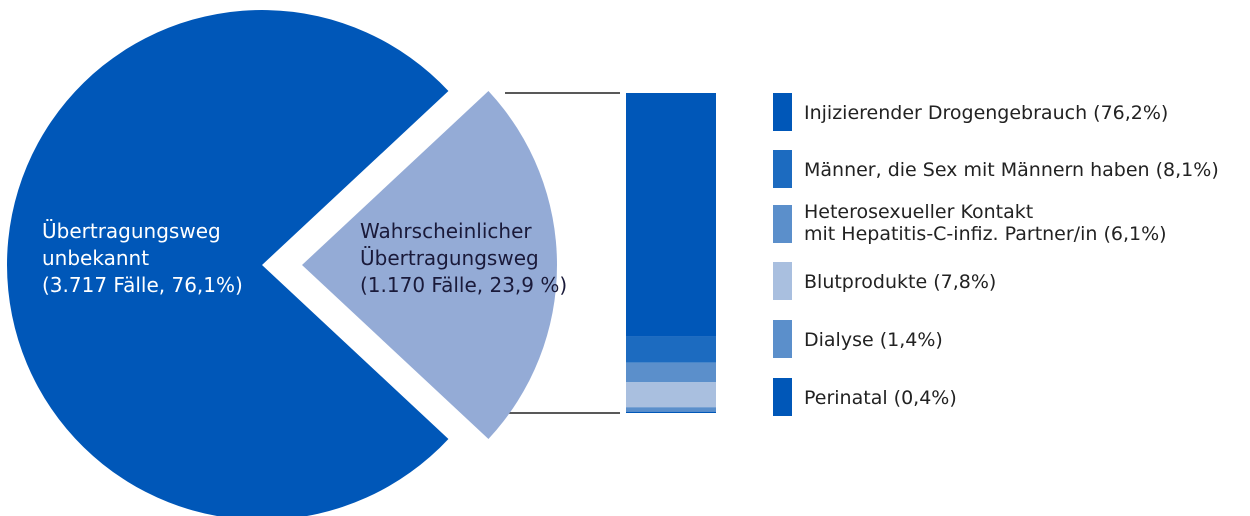 The width and height of the screenshot is (1250, 516). I want to click on legend-entry: Dialyse (1,4%), so click(873, 340).